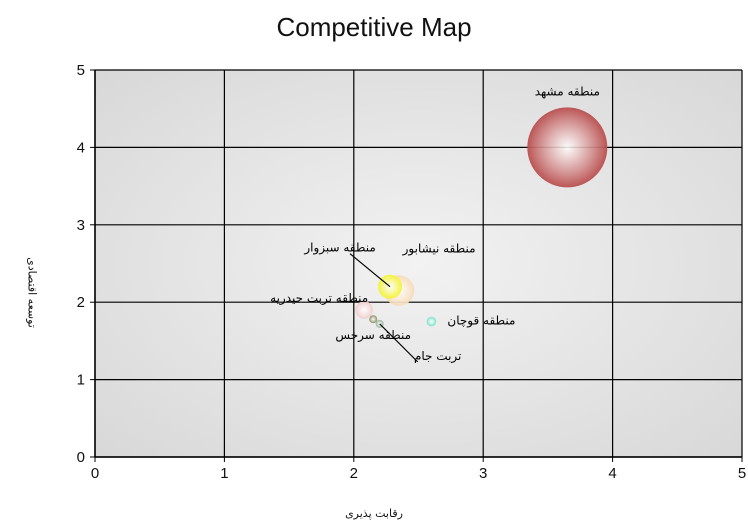 The width and height of the screenshot is (748, 527). I want to click on y-tick-label: 4, so click(81, 147).